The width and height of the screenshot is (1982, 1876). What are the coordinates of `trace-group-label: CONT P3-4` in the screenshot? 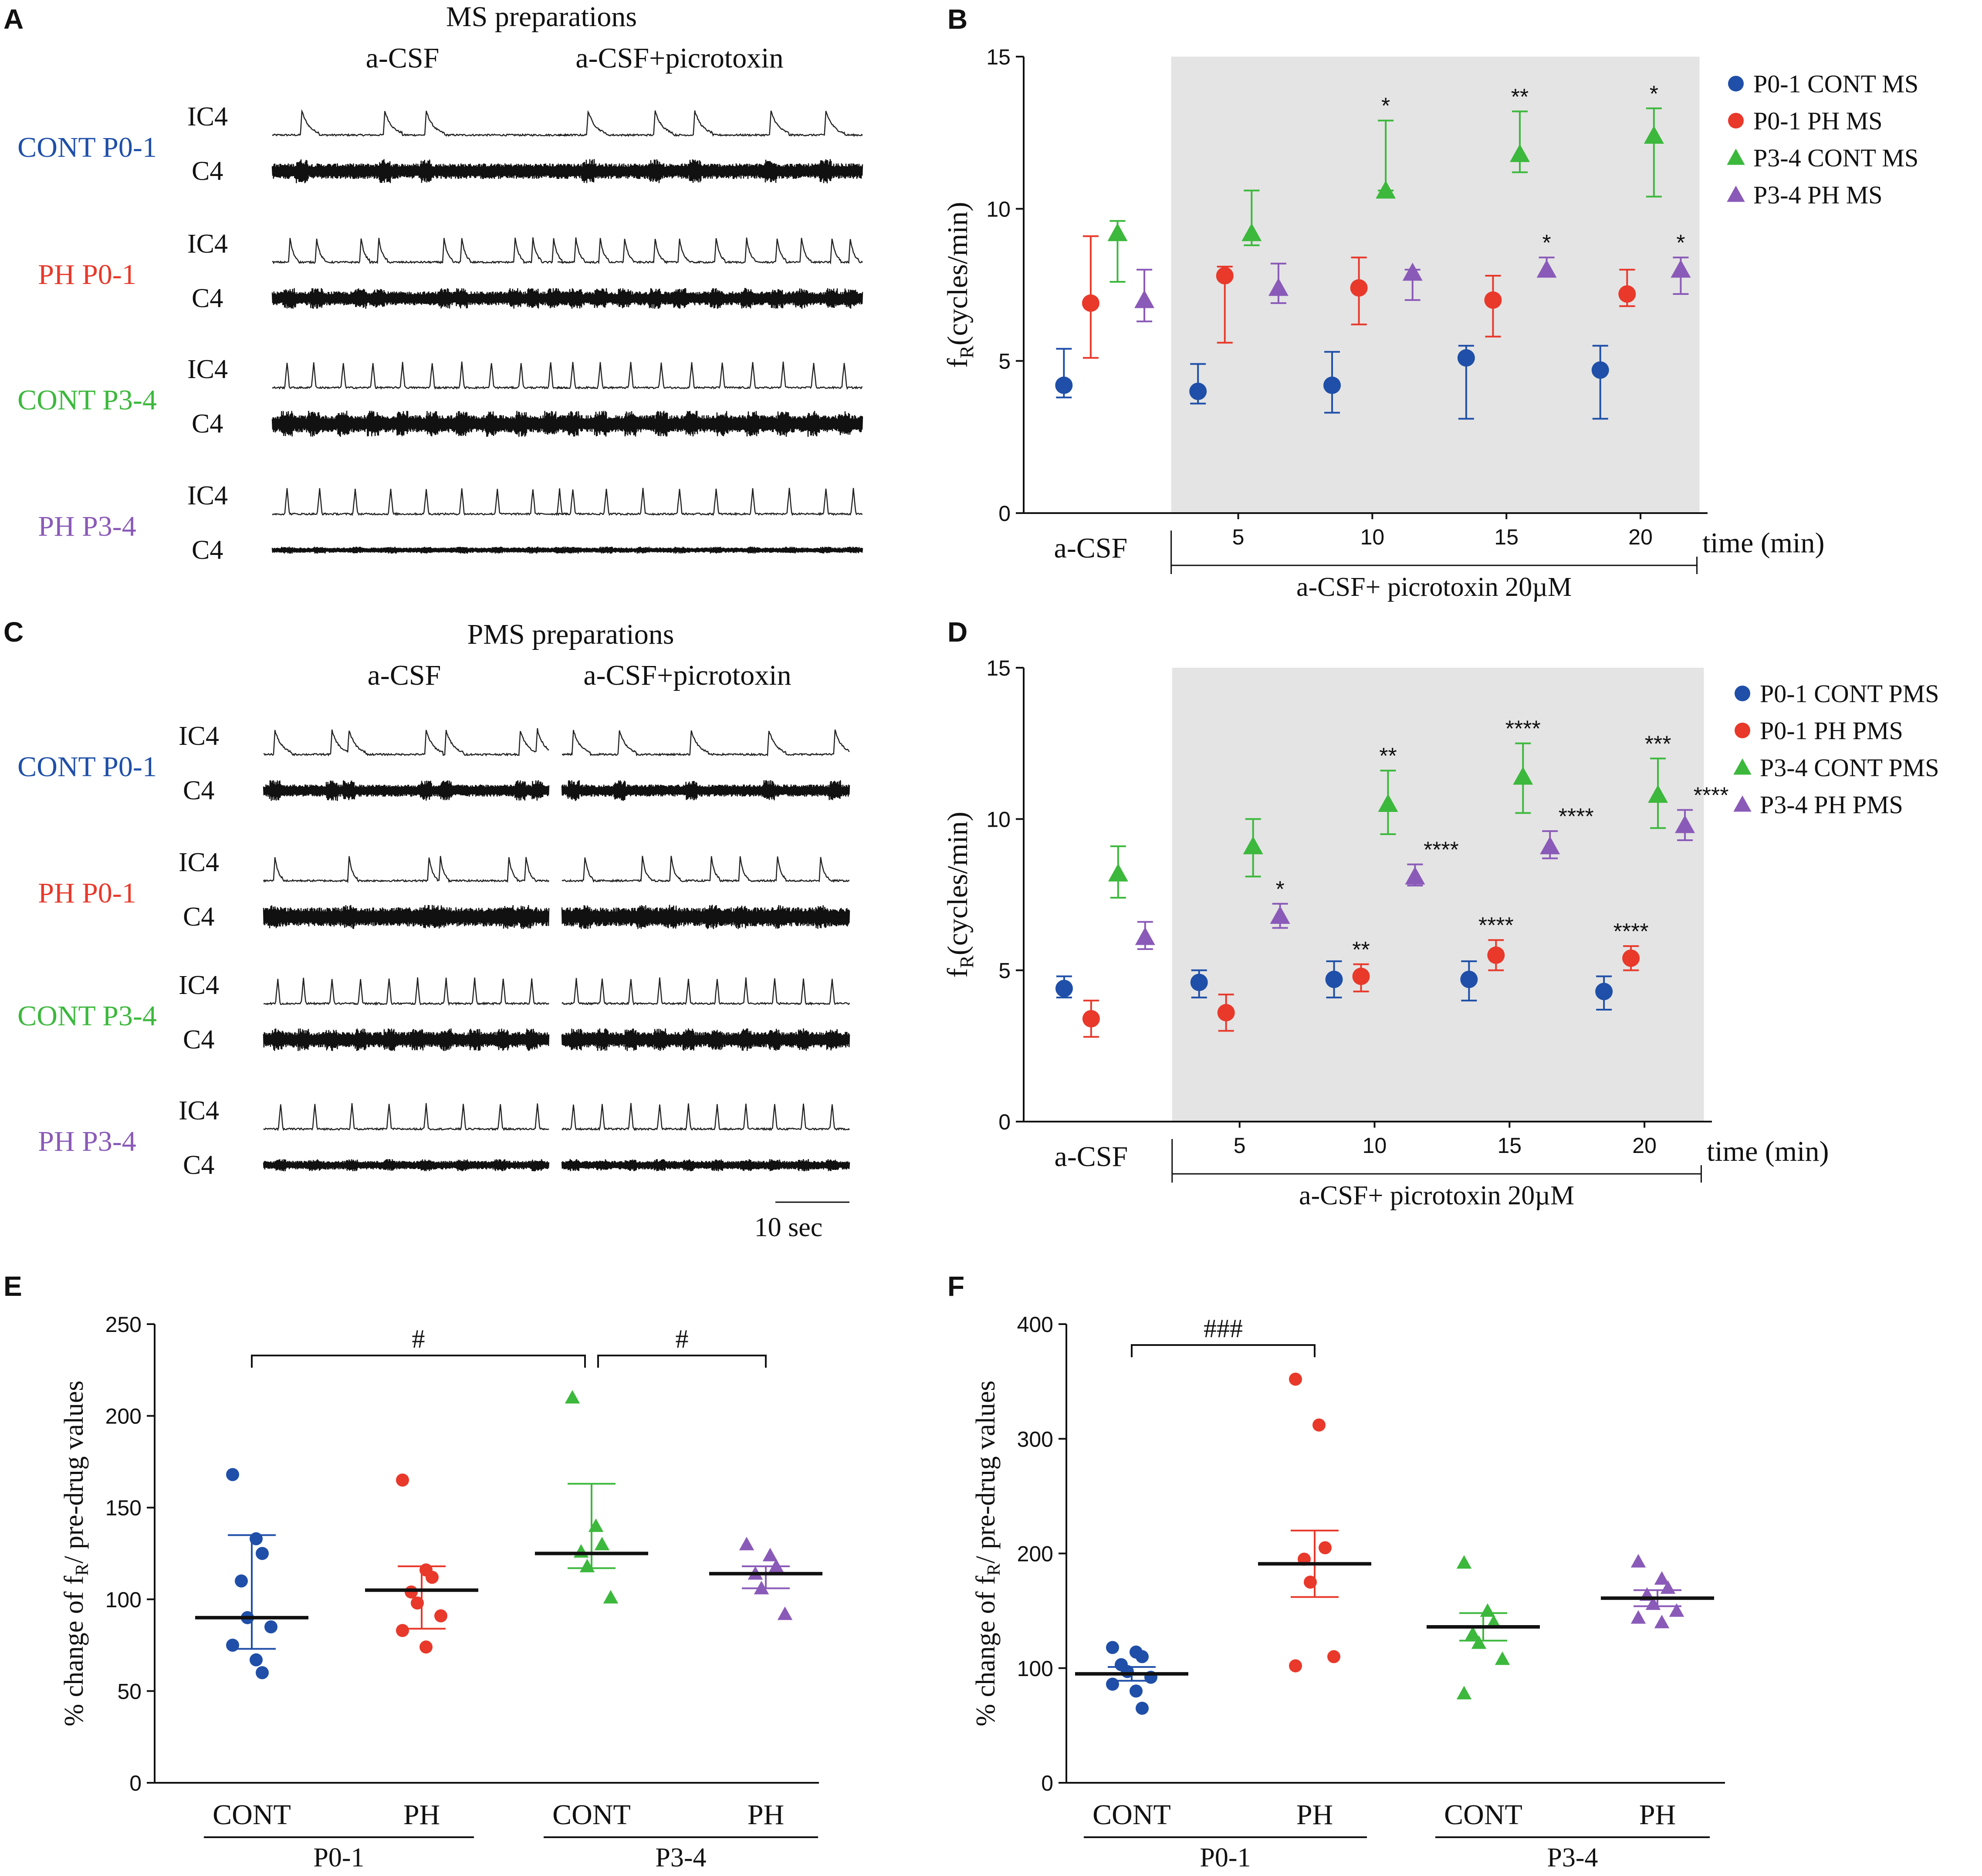 It's located at (87, 400).